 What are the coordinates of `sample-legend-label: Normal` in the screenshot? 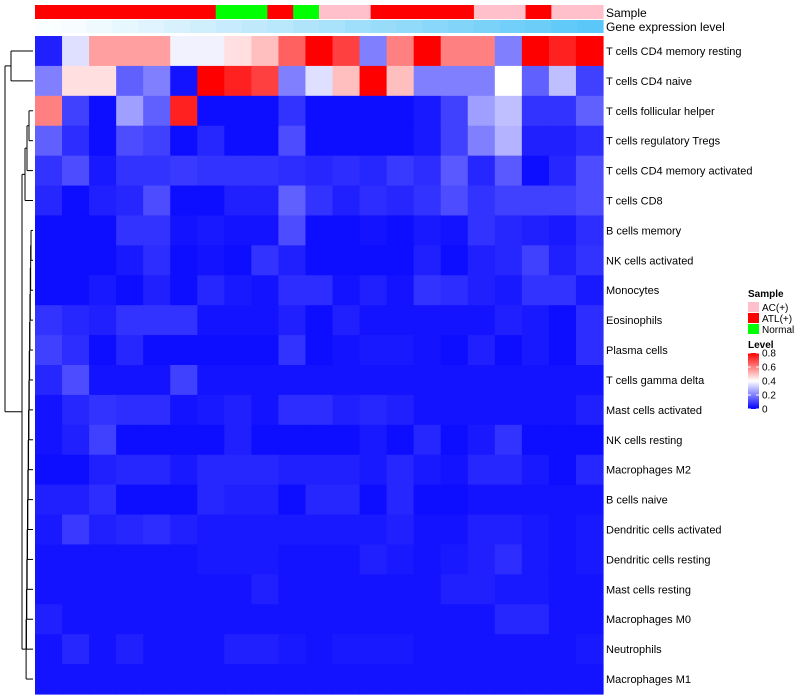 It's located at (778, 330).